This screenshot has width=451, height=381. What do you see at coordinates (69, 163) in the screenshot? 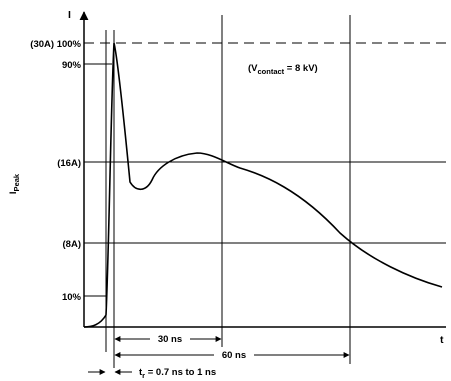
I see `i16-label: (16A)` at bounding box center [69, 163].